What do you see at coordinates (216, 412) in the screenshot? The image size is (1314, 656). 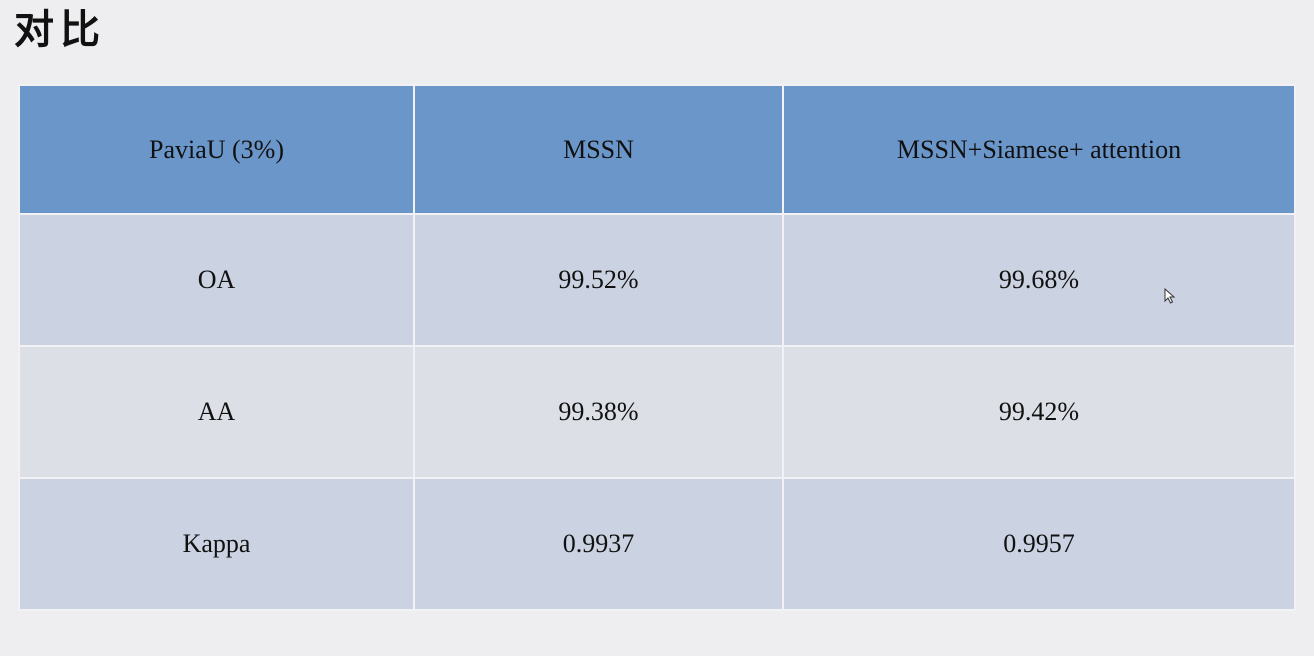 I see `row-label-aa: AA` at bounding box center [216, 412].